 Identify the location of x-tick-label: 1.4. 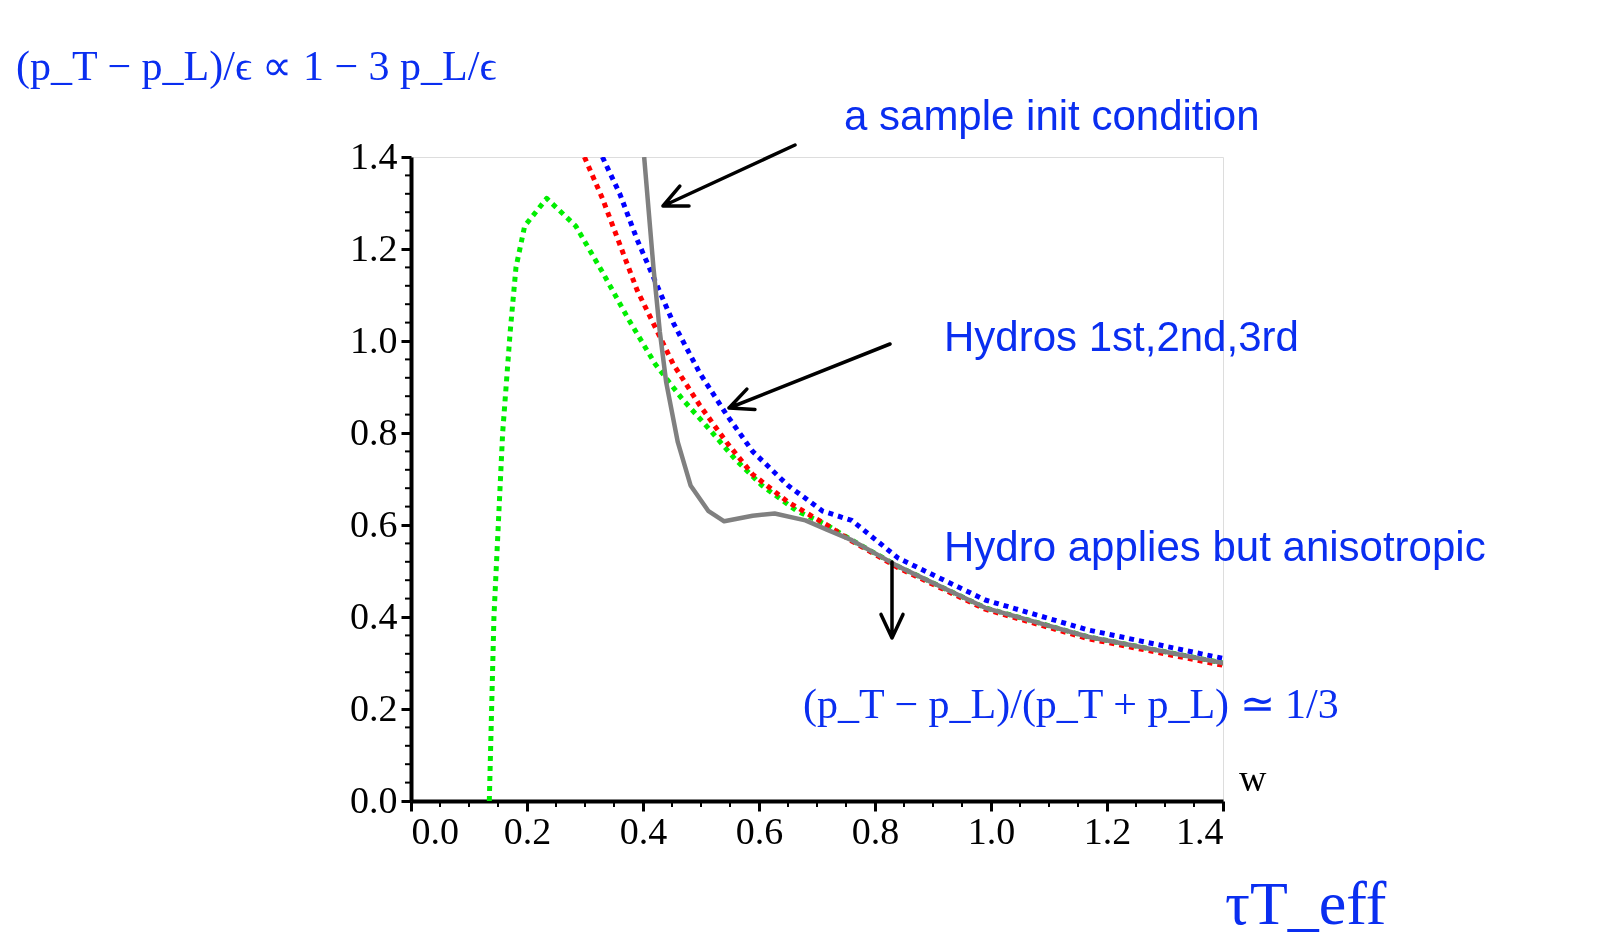
(1200, 830).